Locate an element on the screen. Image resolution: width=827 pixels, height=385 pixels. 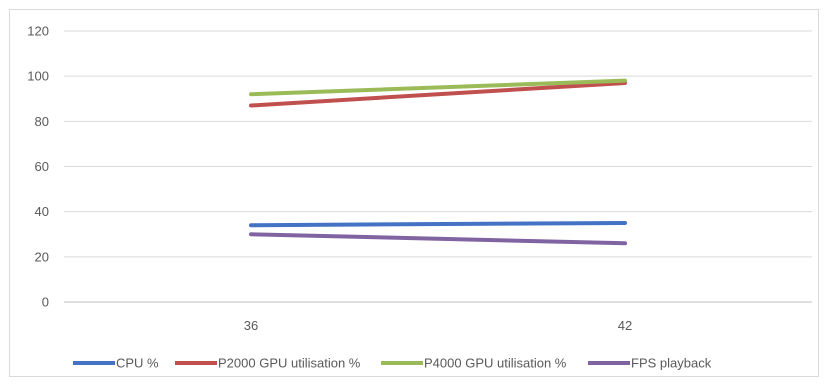
y-tick-label: 80 is located at coordinates (42, 121).